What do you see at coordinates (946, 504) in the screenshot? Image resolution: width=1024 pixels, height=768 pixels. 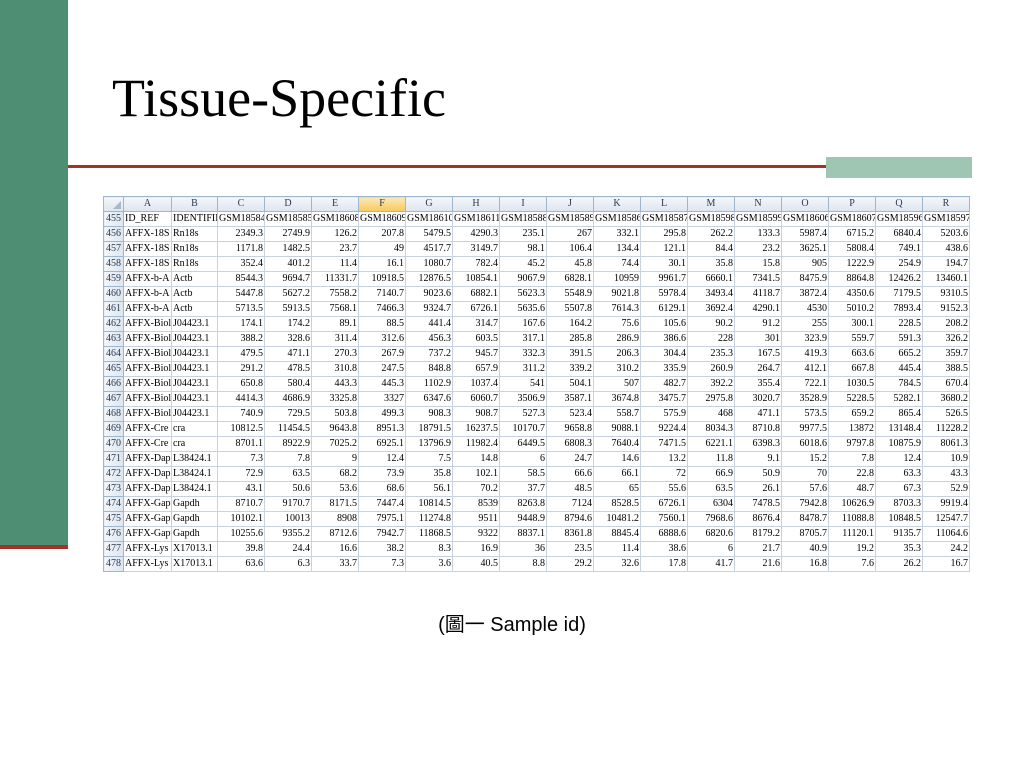 I see `cell: 9919.4` at bounding box center [946, 504].